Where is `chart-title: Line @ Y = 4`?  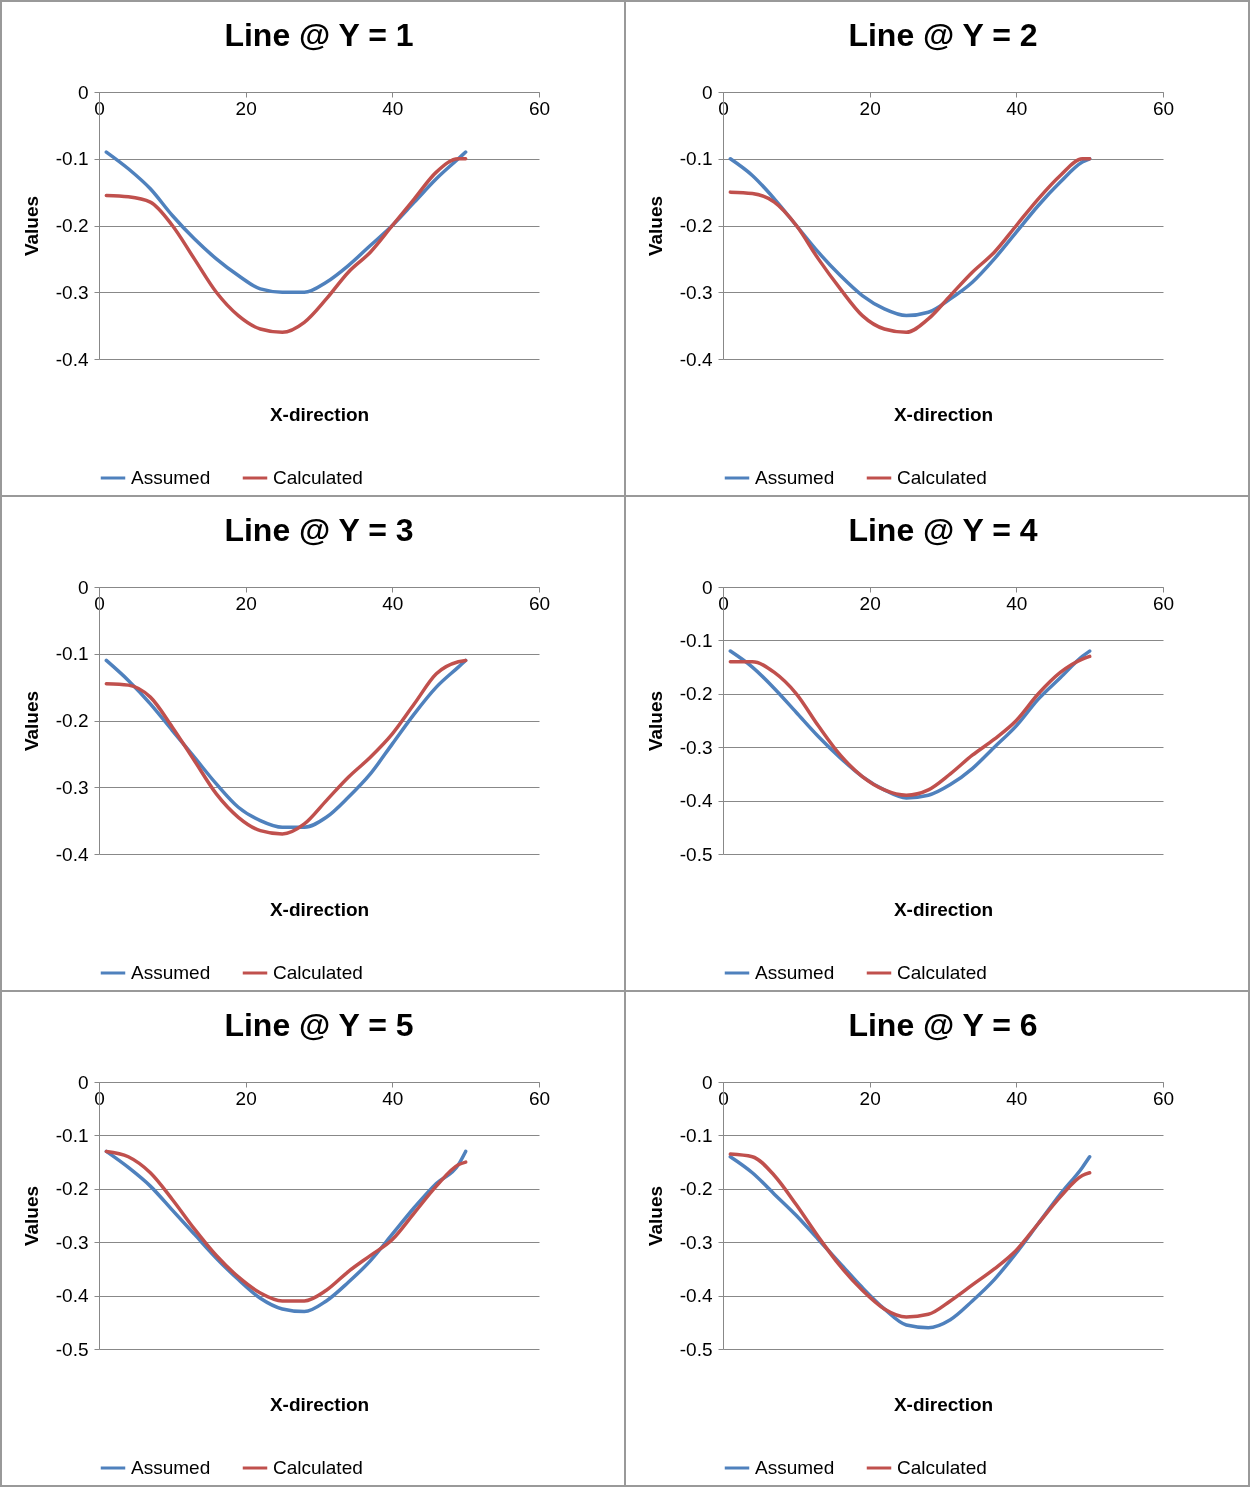
chart-title: Line @ Y = 4 is located at coordinates (943, 530).